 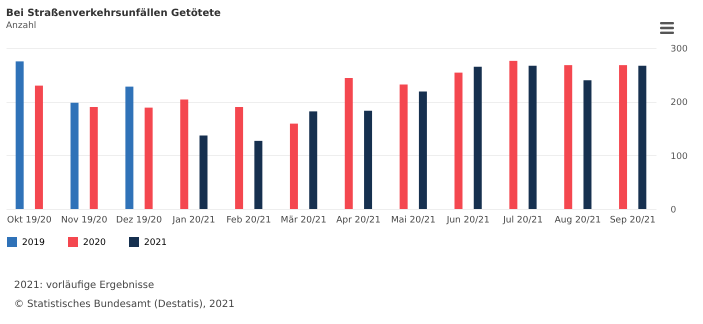 I want to click on x-tick-label: Mai 20/21, so click(x=413, y=221).